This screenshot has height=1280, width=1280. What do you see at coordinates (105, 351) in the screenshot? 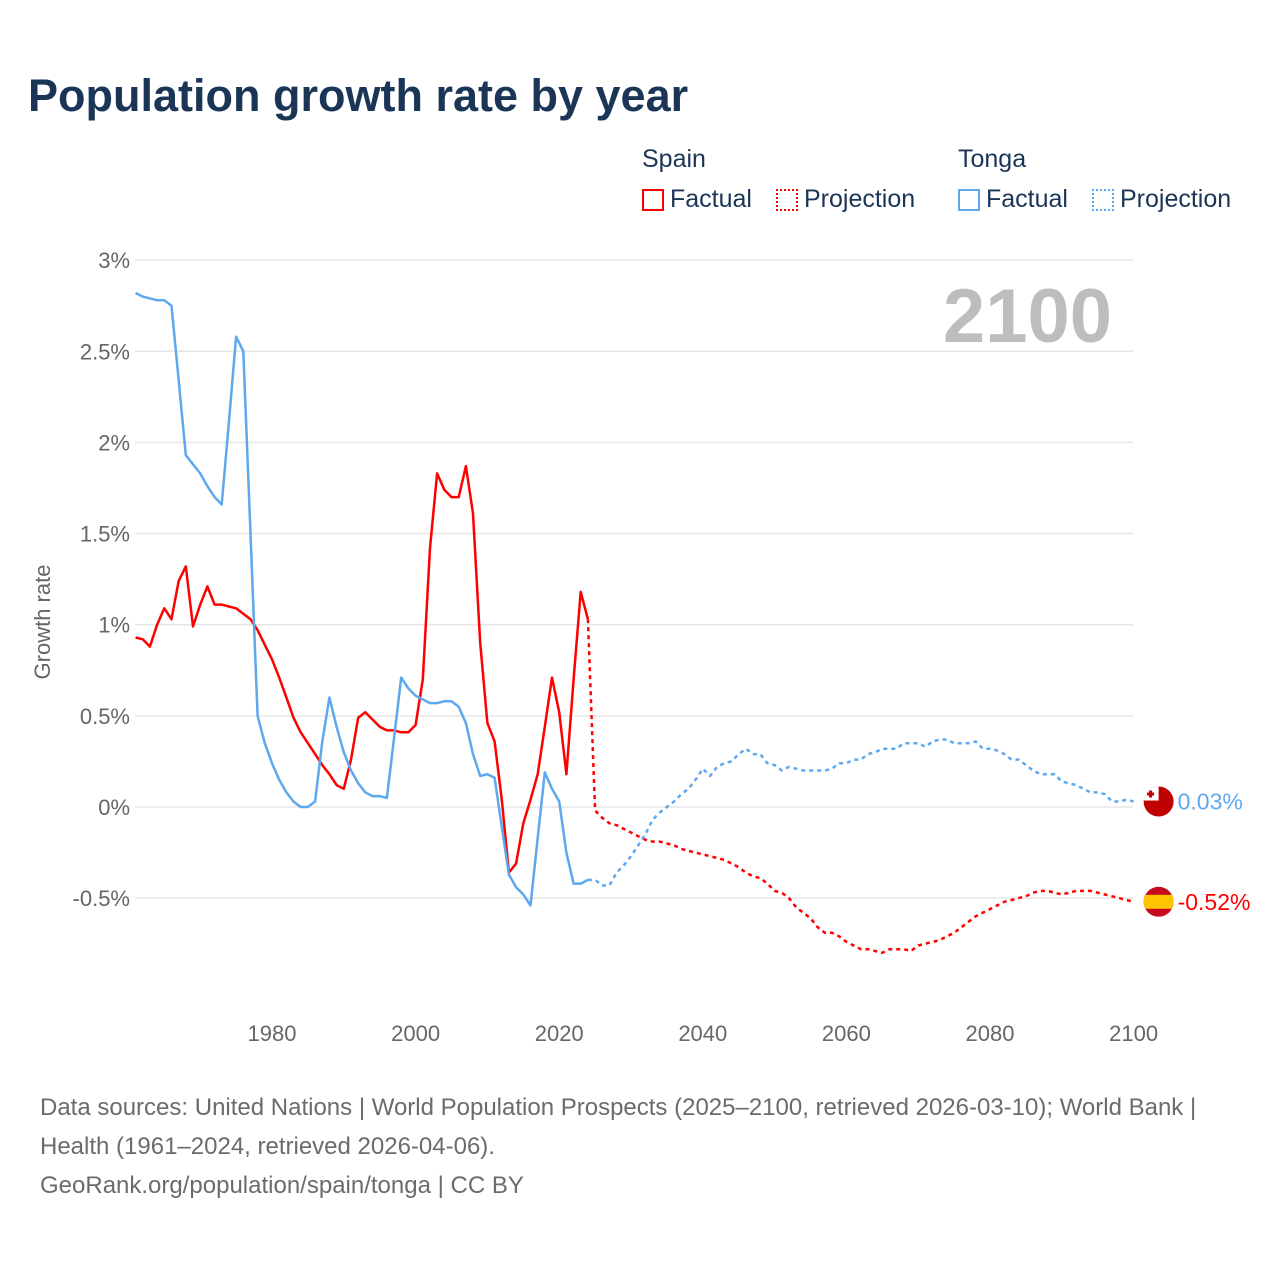
I see `y-tick-label: 2.5%` at bounding box center [105, 351].